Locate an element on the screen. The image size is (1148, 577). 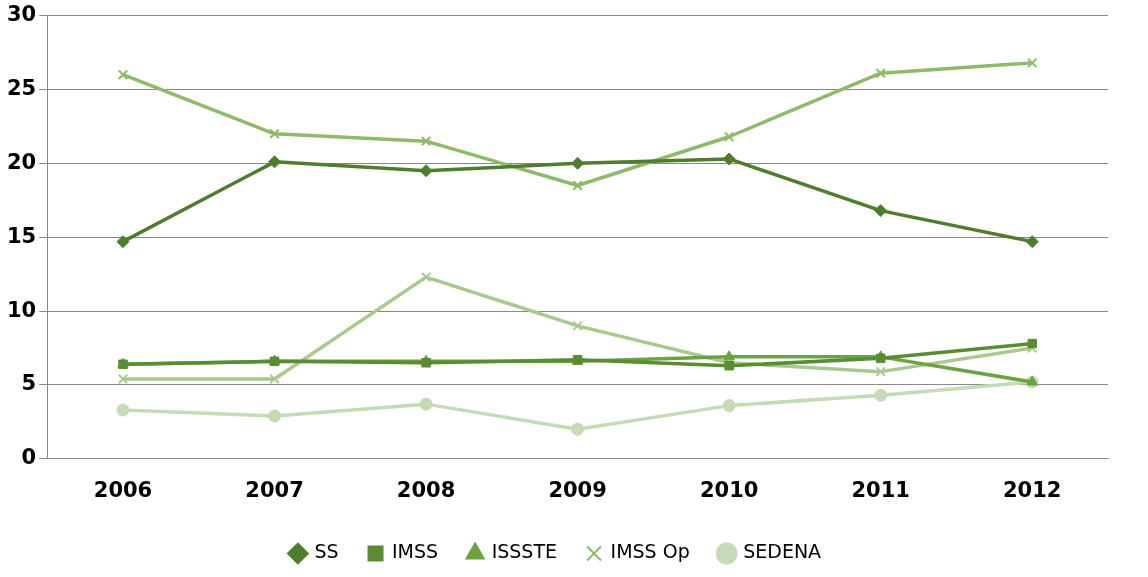
legend-label: ISSSTE is located at coordinates (524, 551).